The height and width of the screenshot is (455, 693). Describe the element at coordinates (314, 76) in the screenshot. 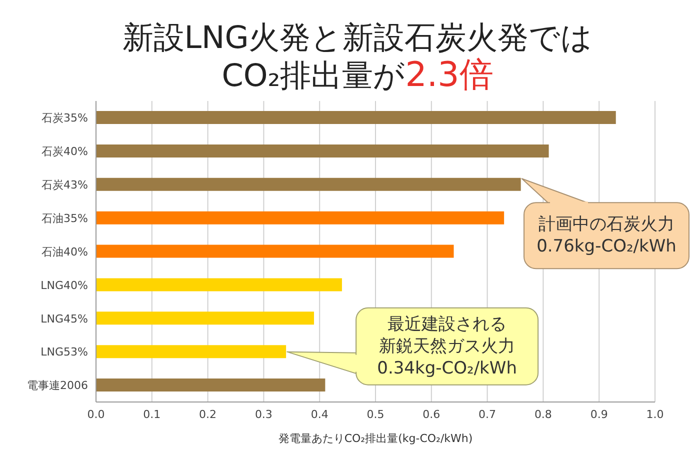

I see `chart-subtitle: CO₂排出量が` at that location.